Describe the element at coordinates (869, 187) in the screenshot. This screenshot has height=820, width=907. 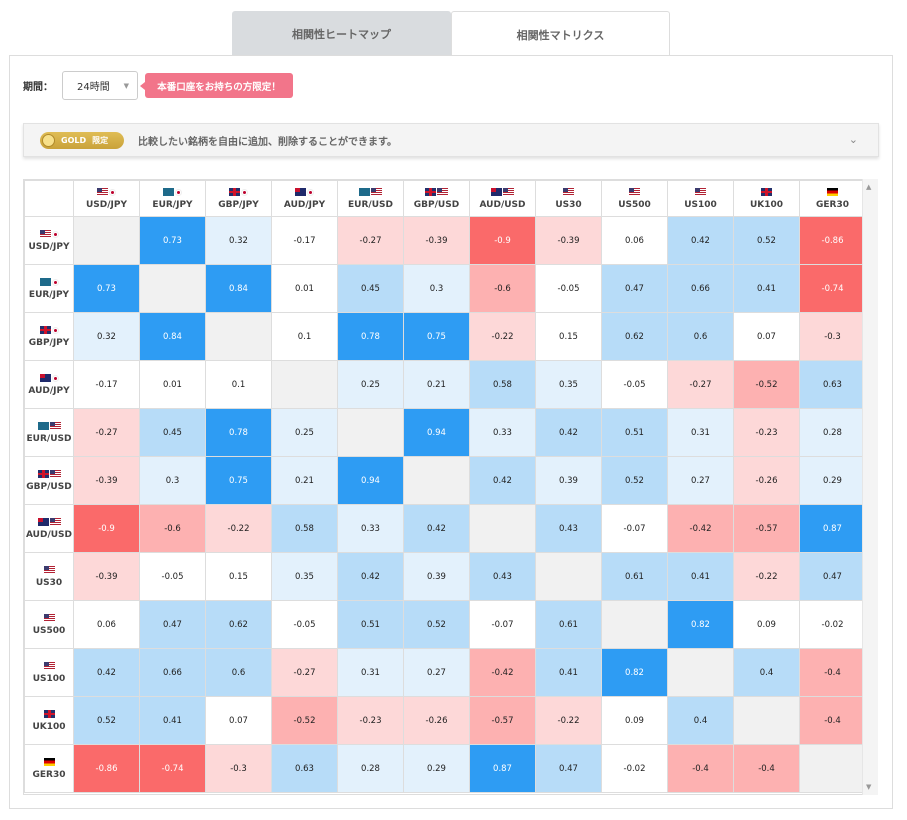
I see `scroll-up-icon: ▲` at that location.